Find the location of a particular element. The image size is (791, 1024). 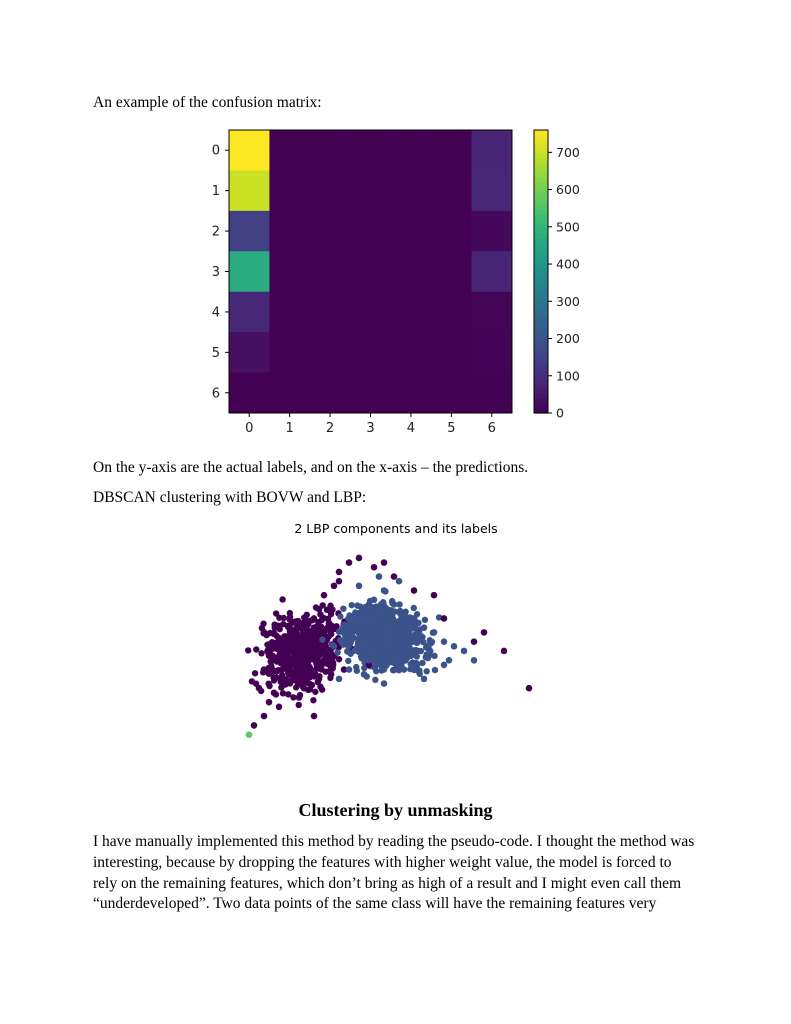

colorbar-tick-label: 200 is located at coordinates (568, 338).